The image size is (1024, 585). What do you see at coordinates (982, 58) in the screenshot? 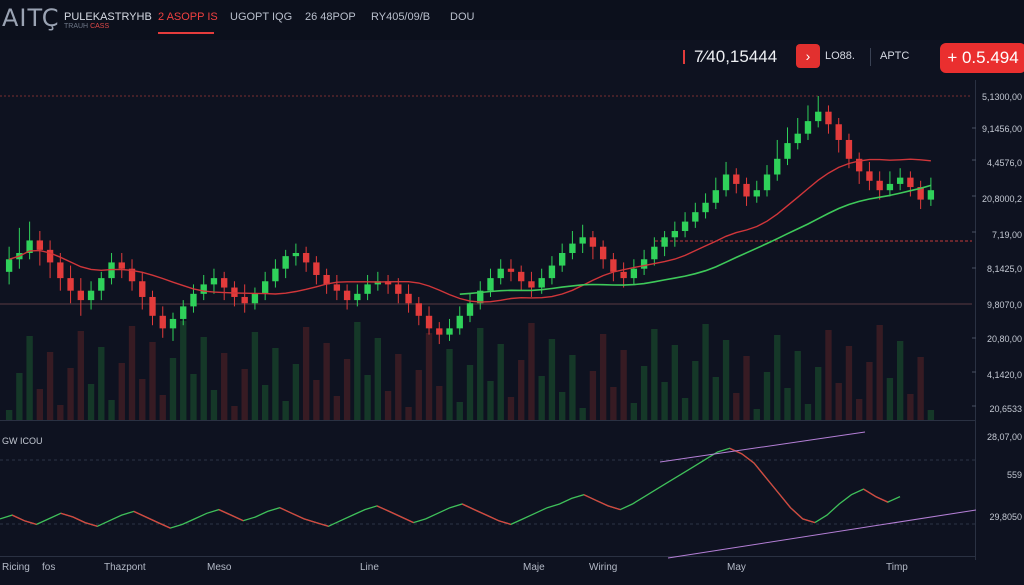
I see `change-badge: + 0.5.494` at bounding box center [982, 58].